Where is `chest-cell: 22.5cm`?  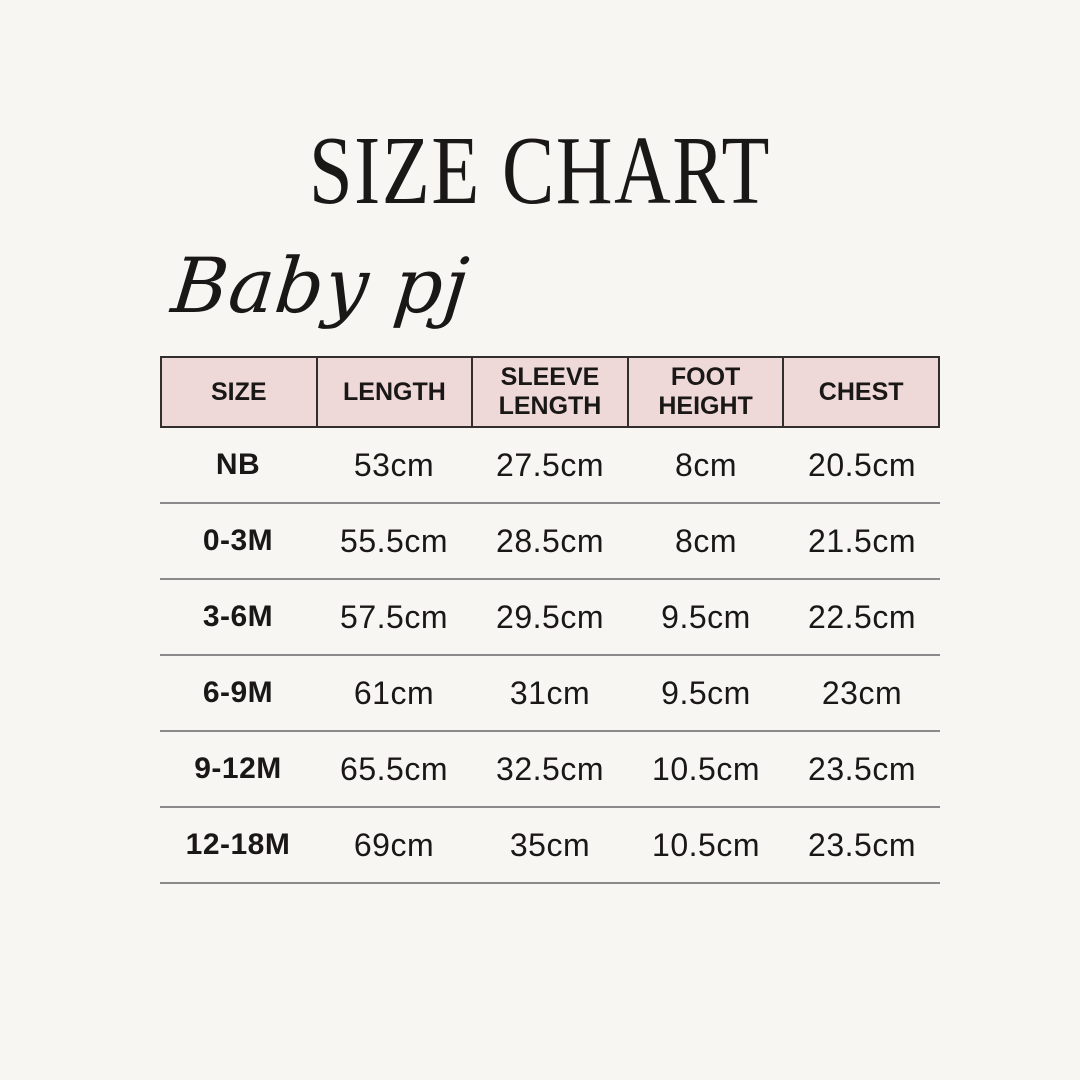
chest-cell: 22.5cm is located at coordinates (862, 616).